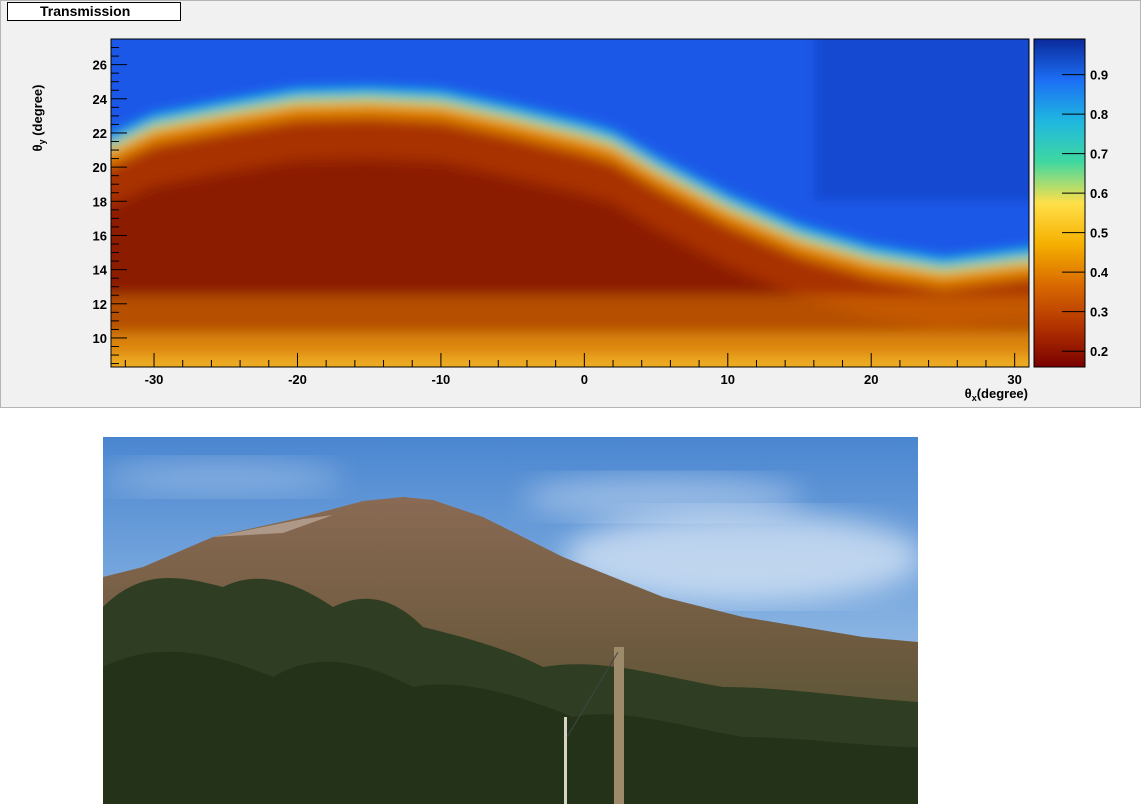 This screenshot has height=804, width=1144. I want to click on y-tick-label: 14, so click(100, 270).